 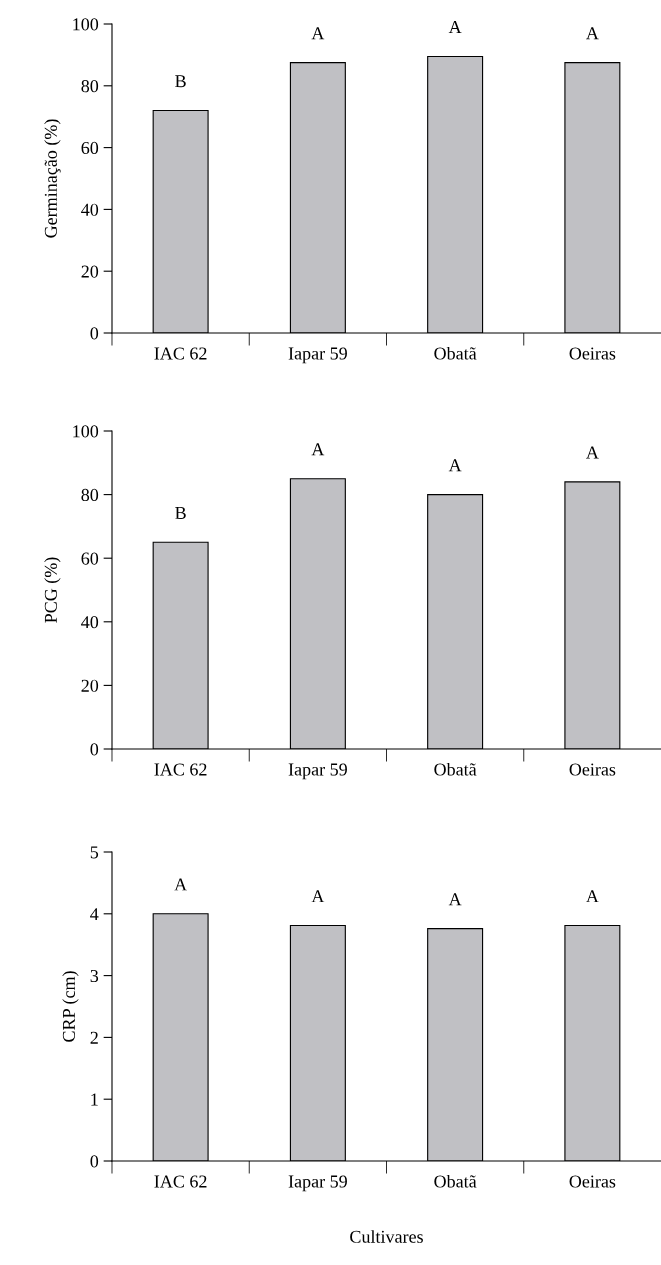 I want to click on y-tick-label: 1, so click(x=94, y=1099).